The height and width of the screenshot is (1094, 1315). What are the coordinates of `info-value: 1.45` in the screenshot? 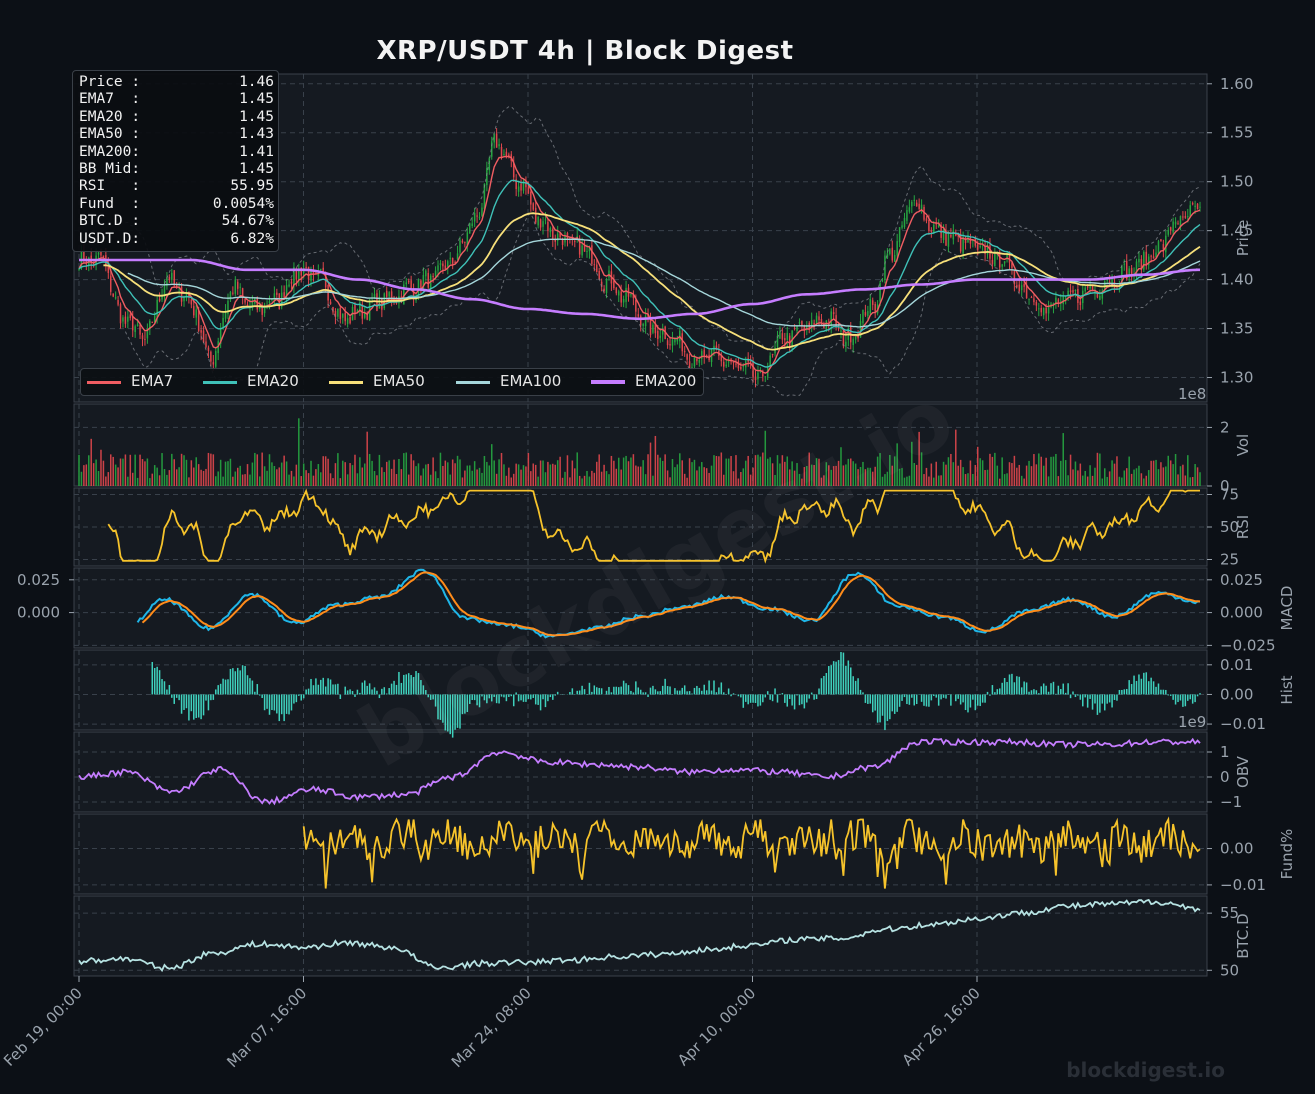 It's located at (256, 116).